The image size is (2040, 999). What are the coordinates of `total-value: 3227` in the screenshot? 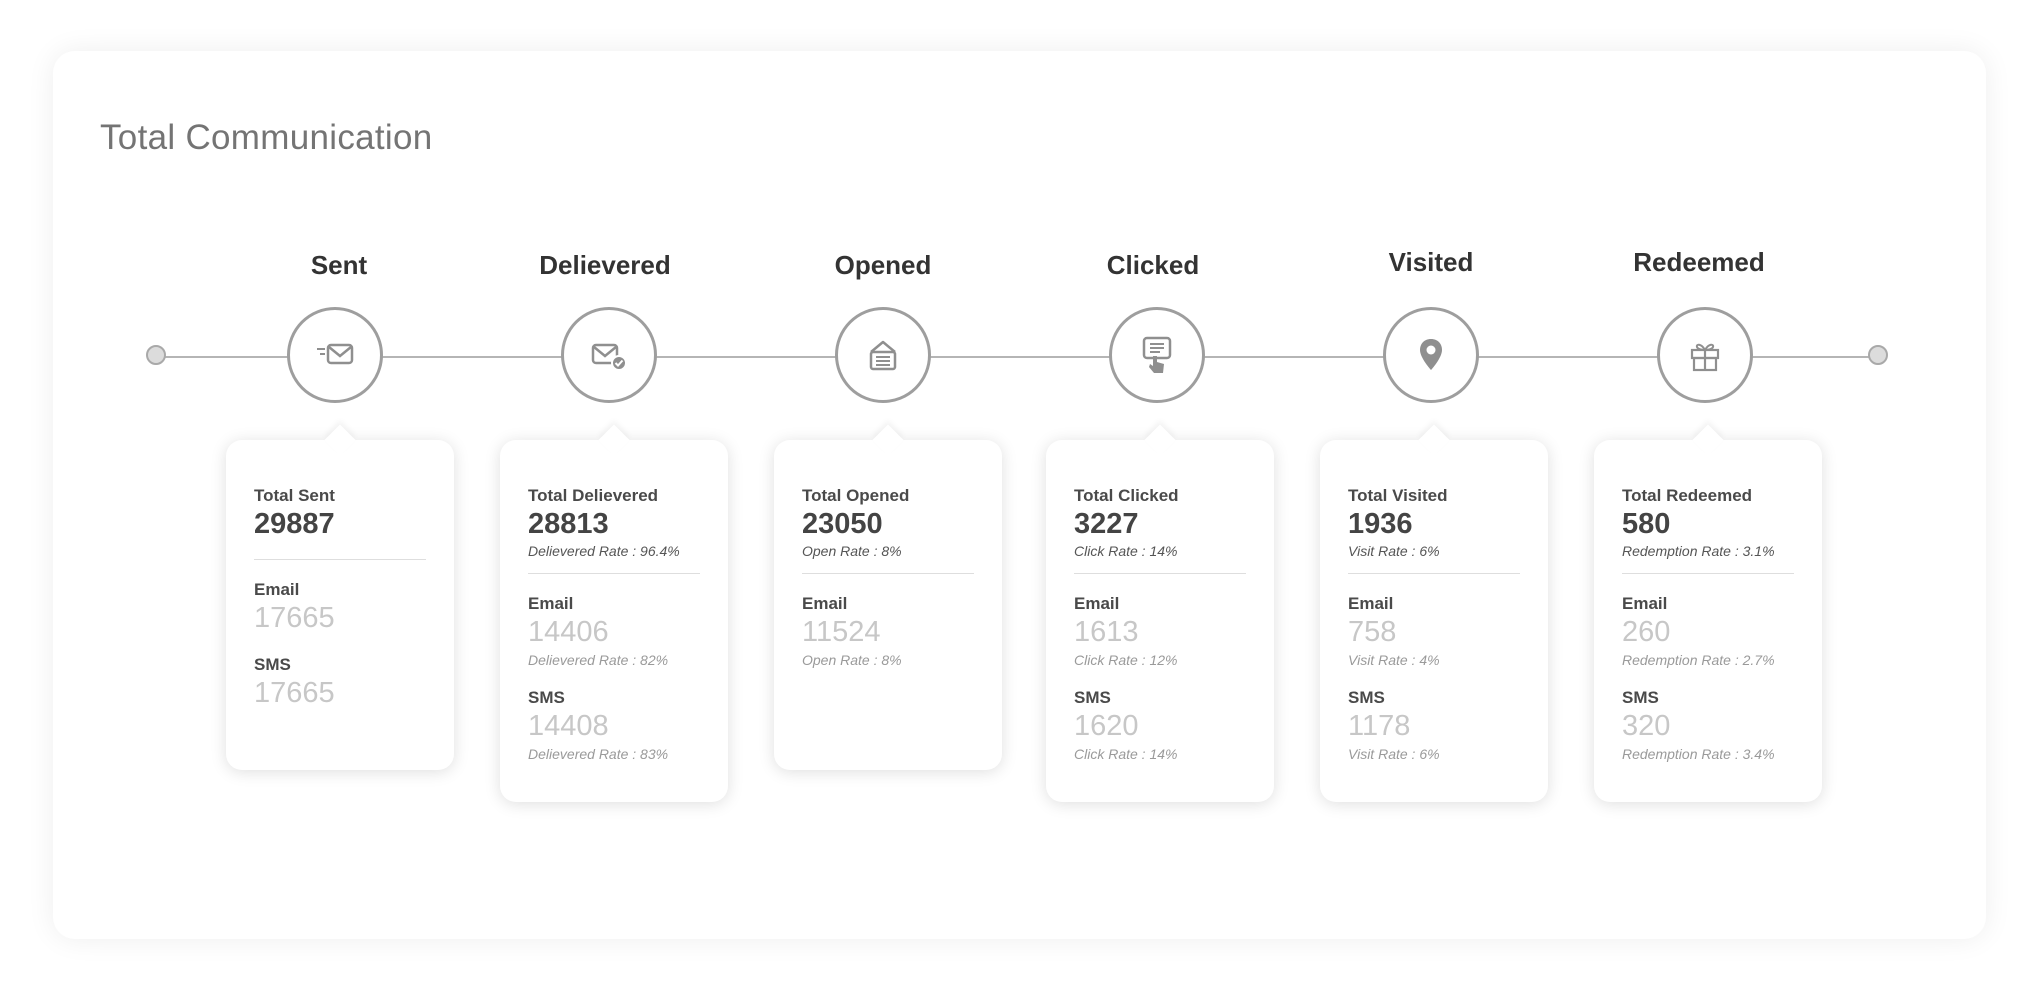 It's located at (1106, 524).